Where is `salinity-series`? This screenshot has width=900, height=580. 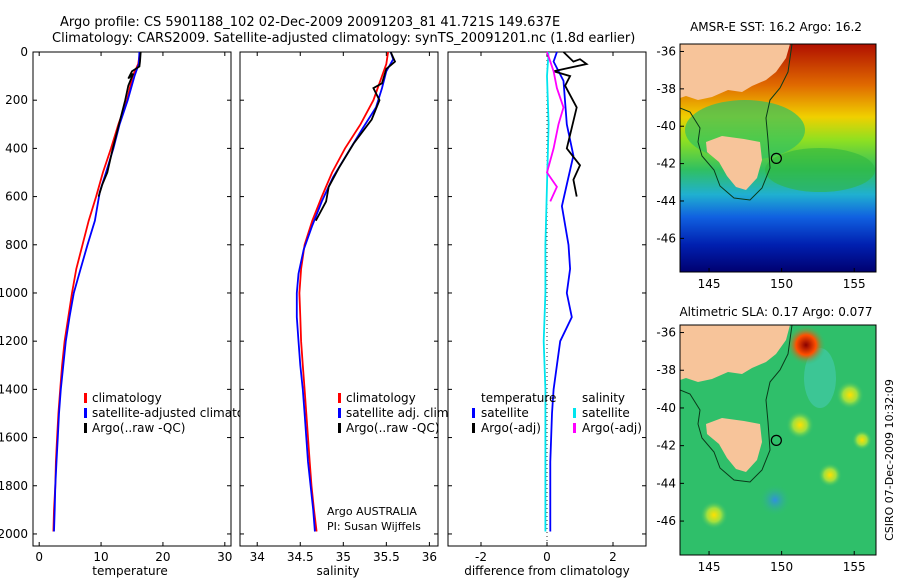
salinity-series is located at coordinates (346, 291).